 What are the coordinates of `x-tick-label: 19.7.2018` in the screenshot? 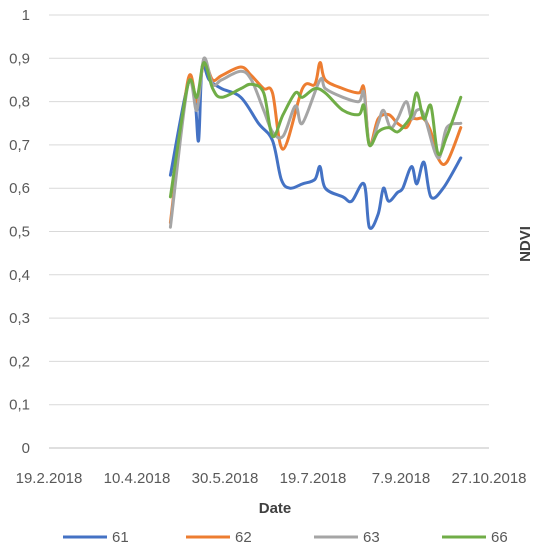 It's located at (313, 478).